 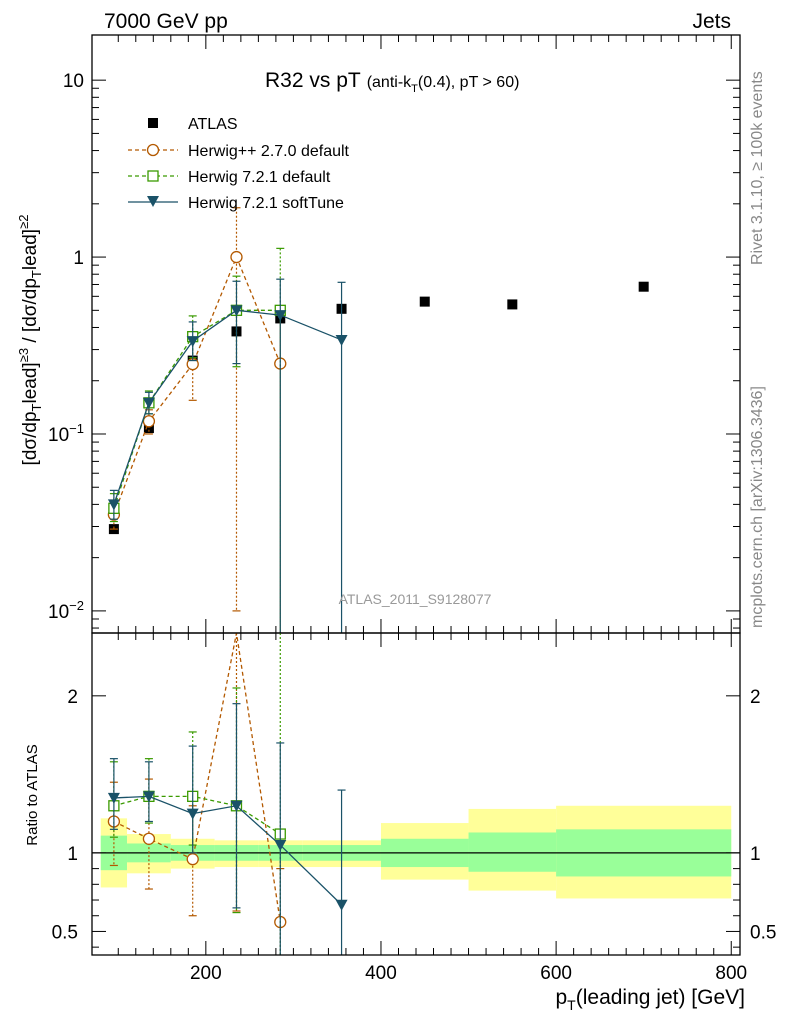 What do you see at coordinates (32, 794) in the screenshot?
I see `ratio-y-axis-label: Ratio to ATLAS` at bounding box center [32, 794].